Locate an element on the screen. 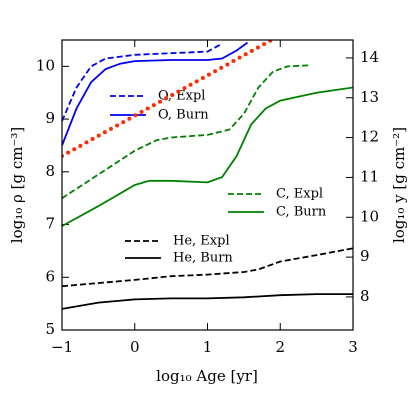  y-axis-label: log₁₀ ρ [g cm⁻³] is located at coordinates (17, 185).